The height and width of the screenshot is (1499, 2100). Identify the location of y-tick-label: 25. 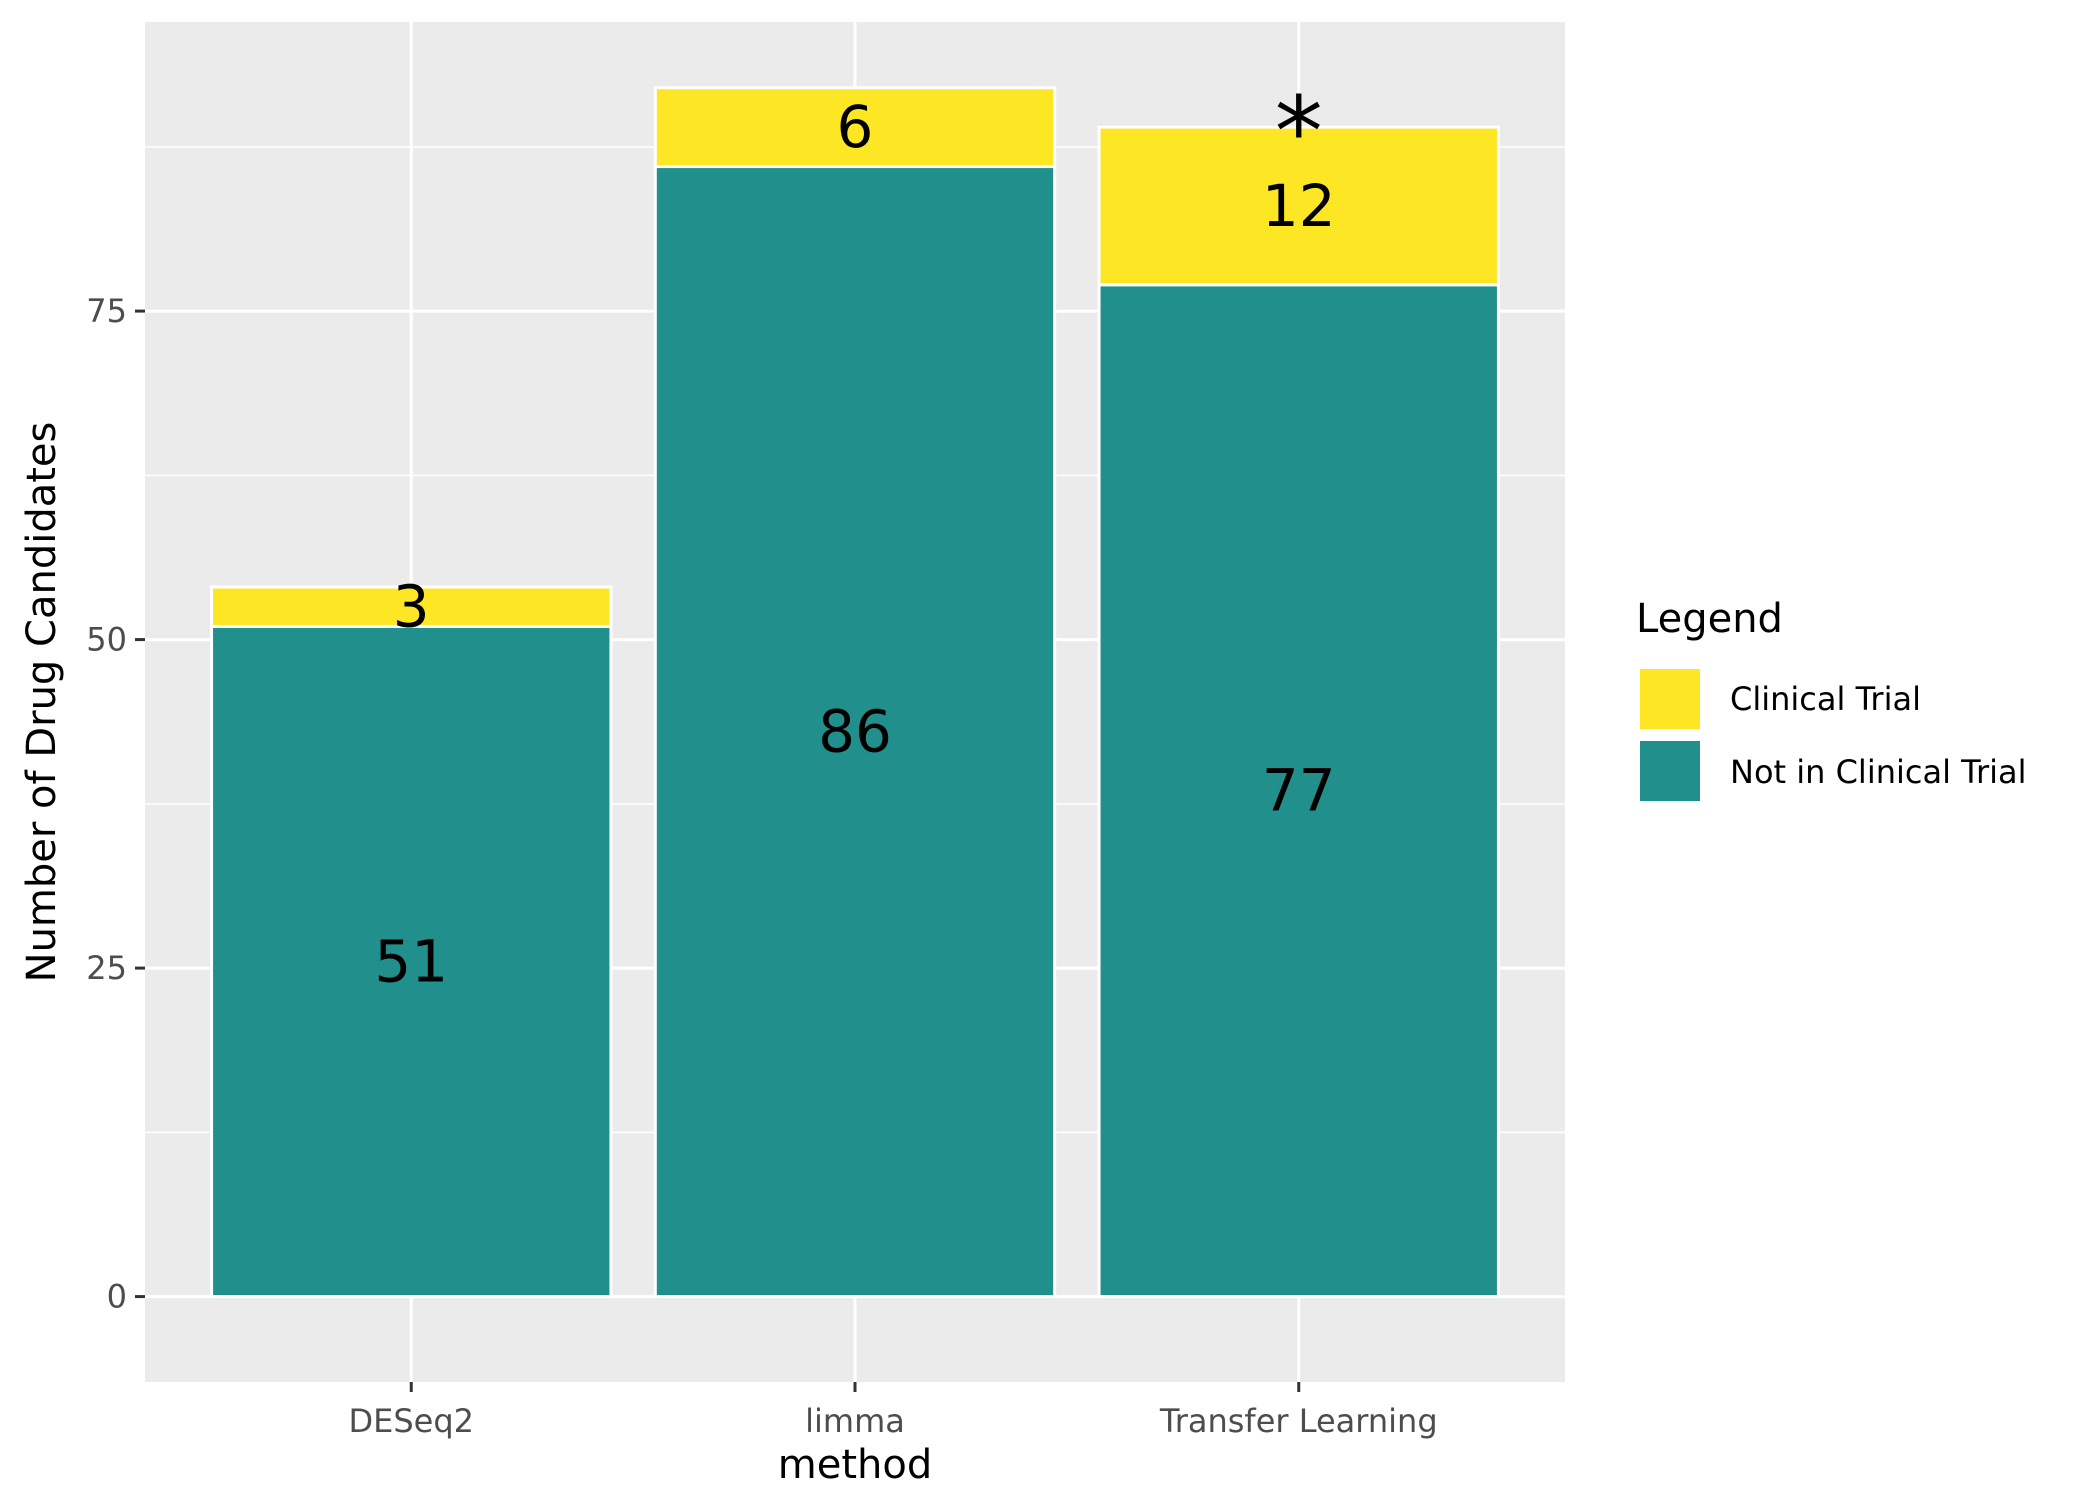
(106, 968).